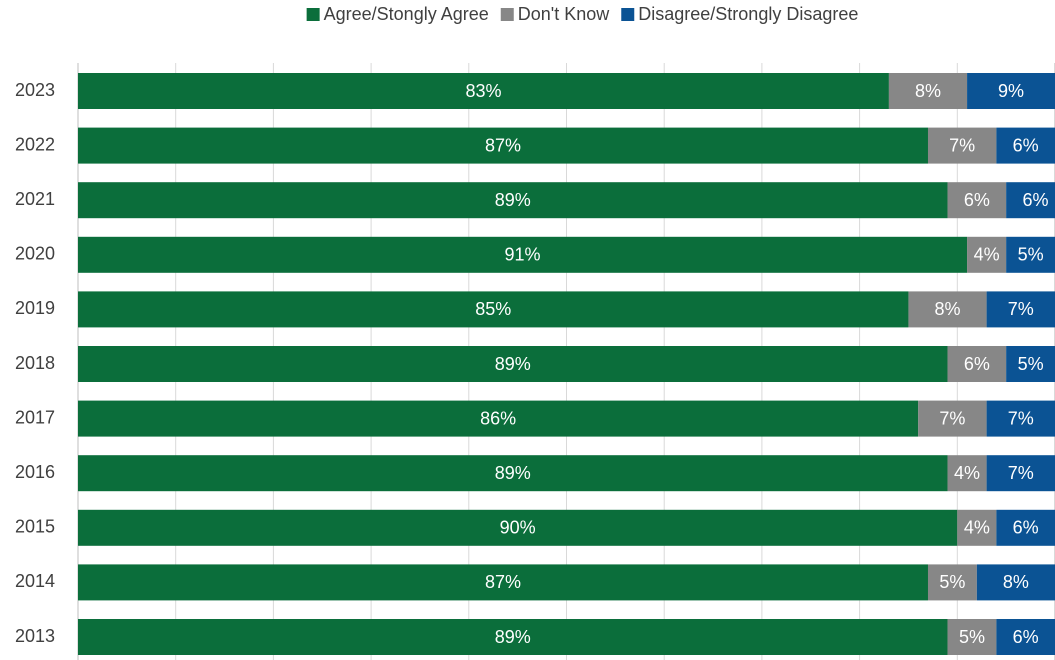  What do you see at coordinates (35, 254) in the screenshot?
I see `y-tick-label: 2020` at bounding box center [35, 254].